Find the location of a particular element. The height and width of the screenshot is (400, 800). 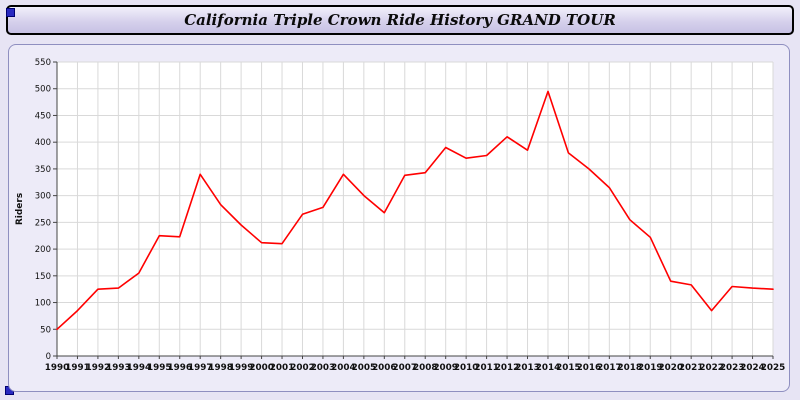

svg-text: 2021 is located at coordinates (691, 368).